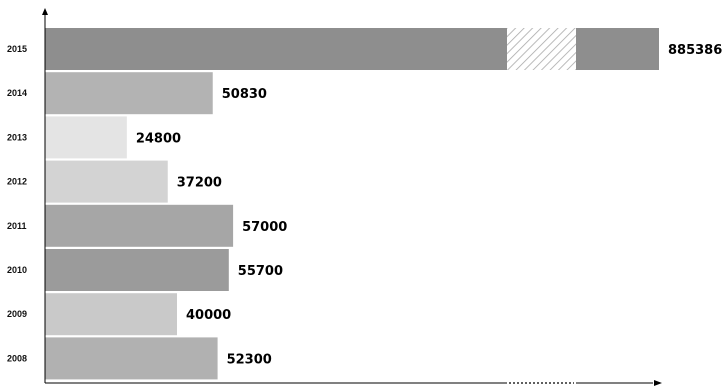  I want to click on y-tick-2015: 2015, so click(17, 49).